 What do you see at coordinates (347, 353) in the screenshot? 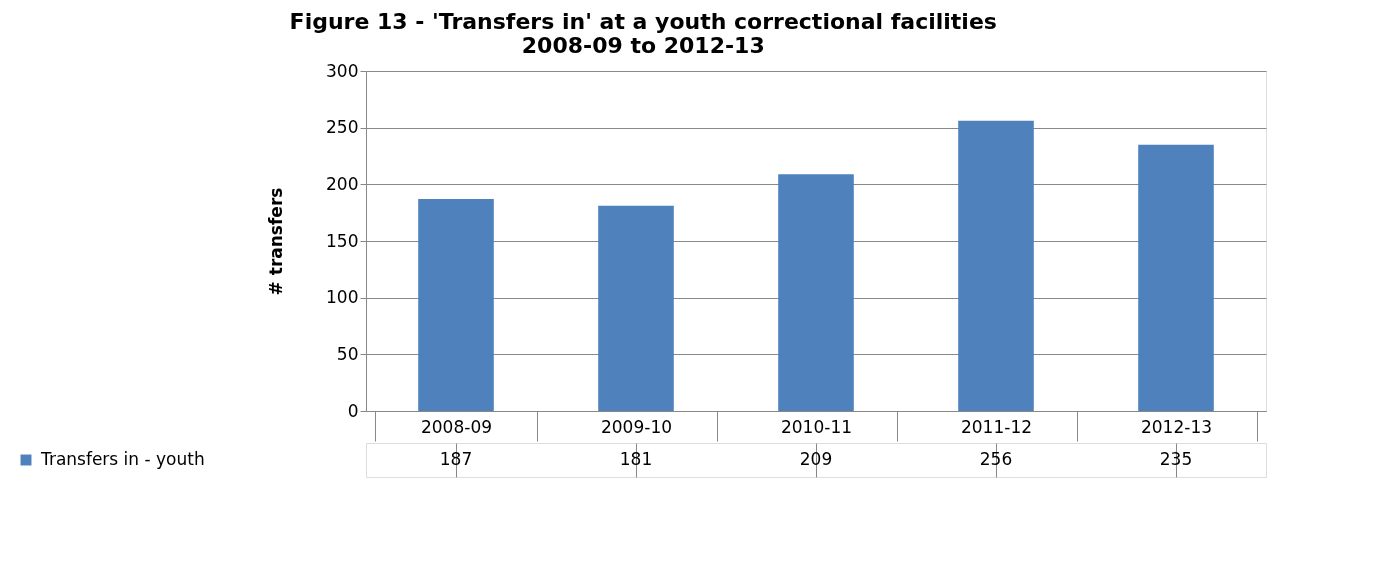
I see `y-tick-label: 50` at bounding box center [347, 353].